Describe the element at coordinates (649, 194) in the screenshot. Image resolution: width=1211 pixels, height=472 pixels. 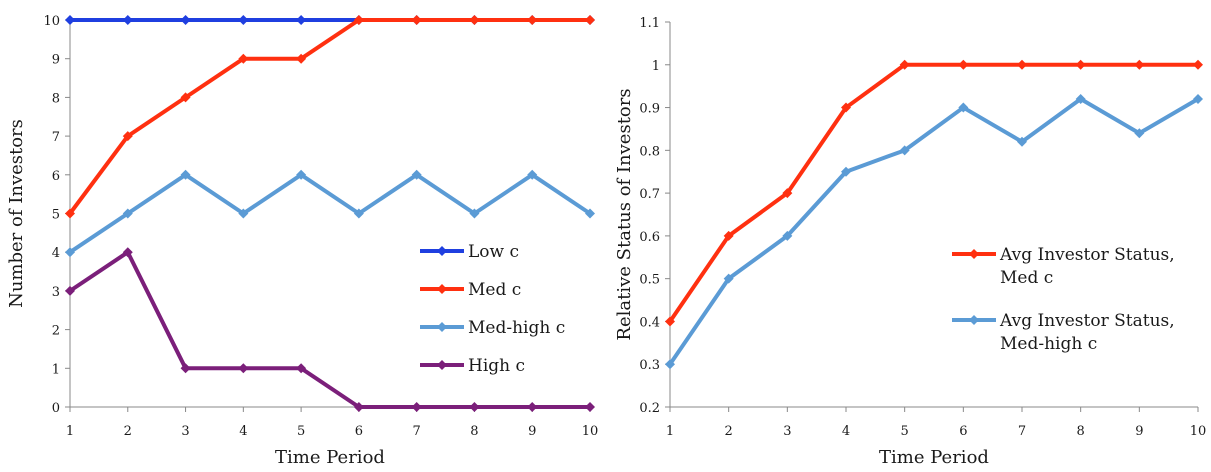
I see `y-tick-label: 0.7` at that location.